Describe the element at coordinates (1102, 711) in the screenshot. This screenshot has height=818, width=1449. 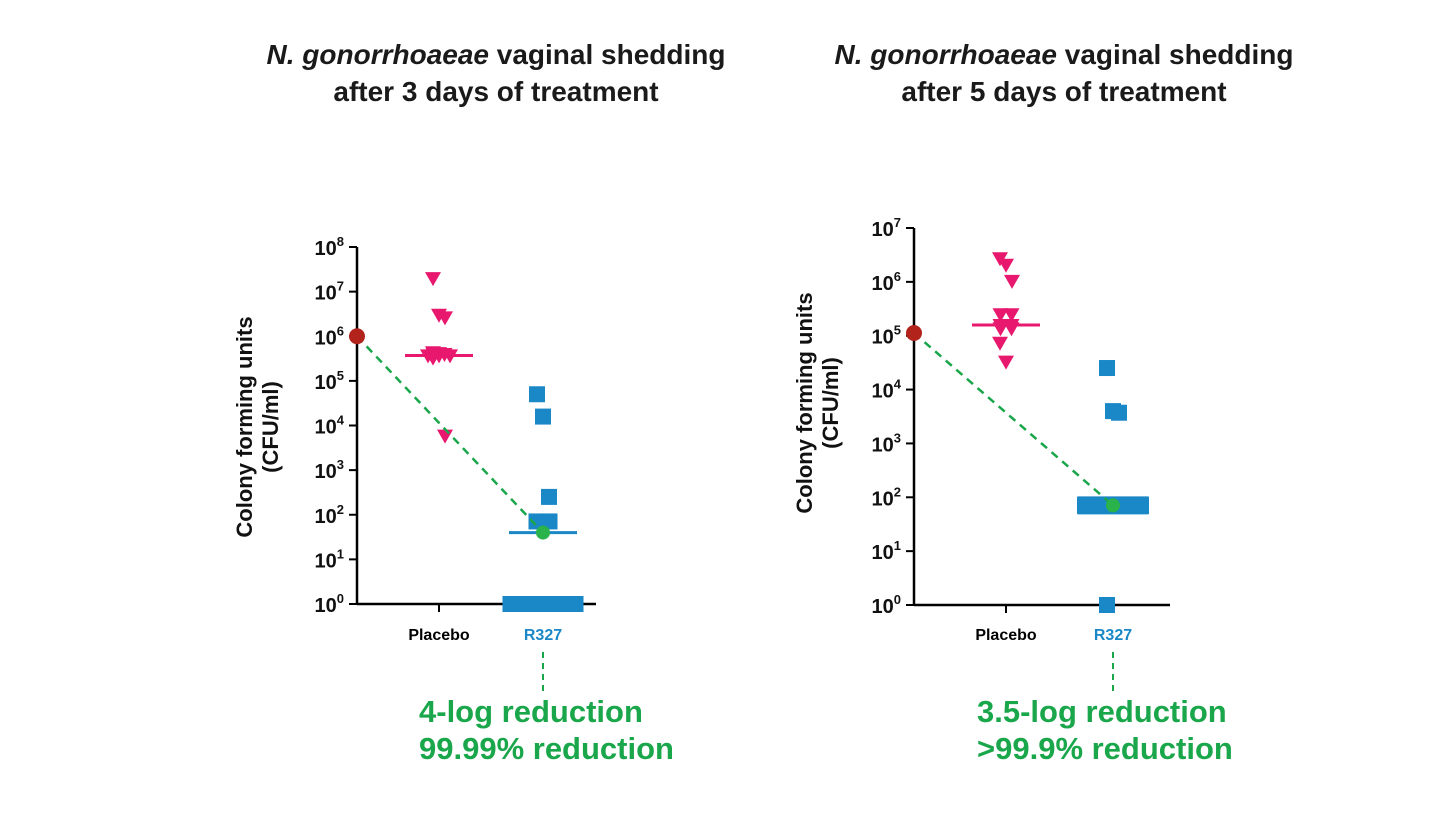
I see `chart-2-log-reduction: 3.5-log reduction` at that location.